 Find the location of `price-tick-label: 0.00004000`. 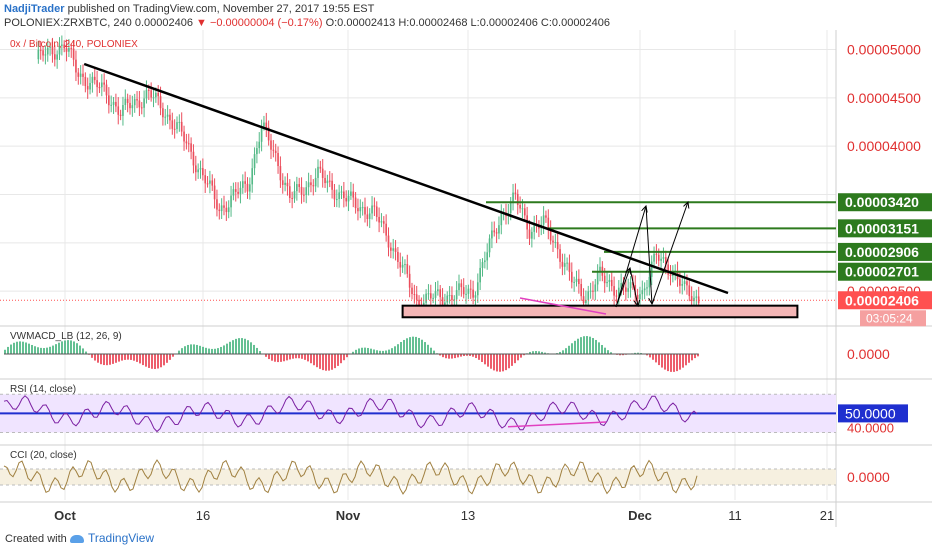

price-tick-label: 0.00004000 is located at coordinates (884, 146).